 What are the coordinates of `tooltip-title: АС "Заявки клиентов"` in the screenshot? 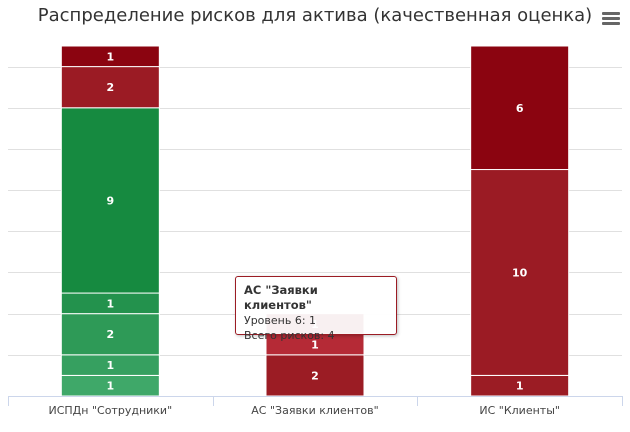 It's located at (281, 297).